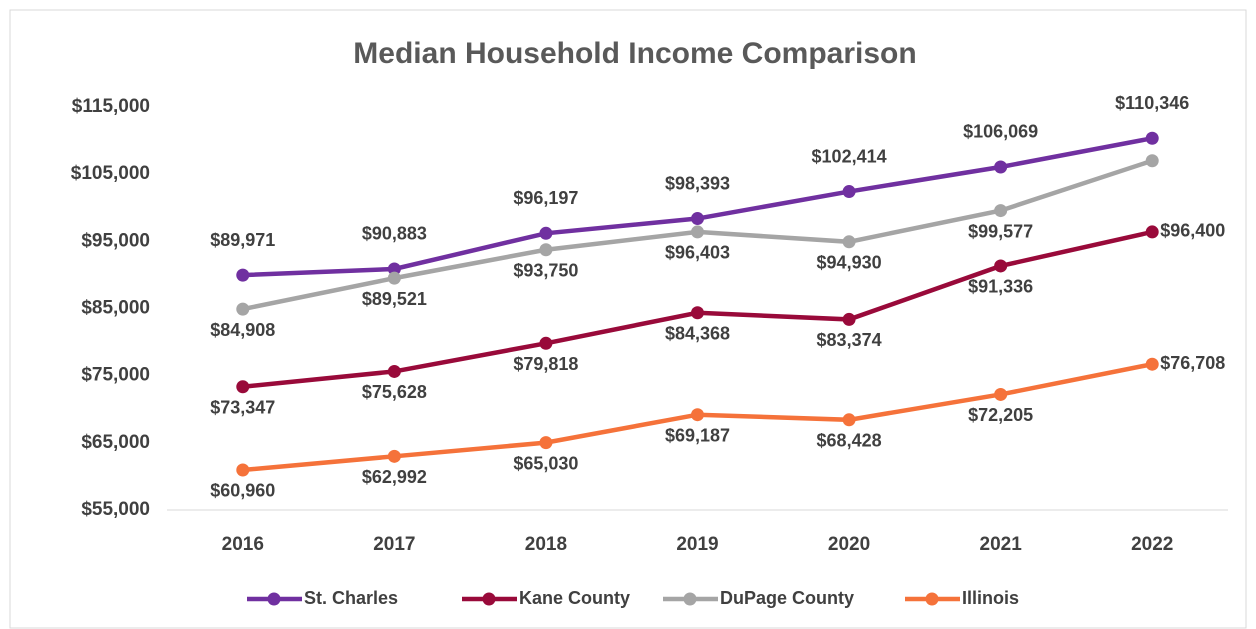  Describe the element at coordinates (545, 364) in the screenshot. I see `data-label: $79,818` at that location.